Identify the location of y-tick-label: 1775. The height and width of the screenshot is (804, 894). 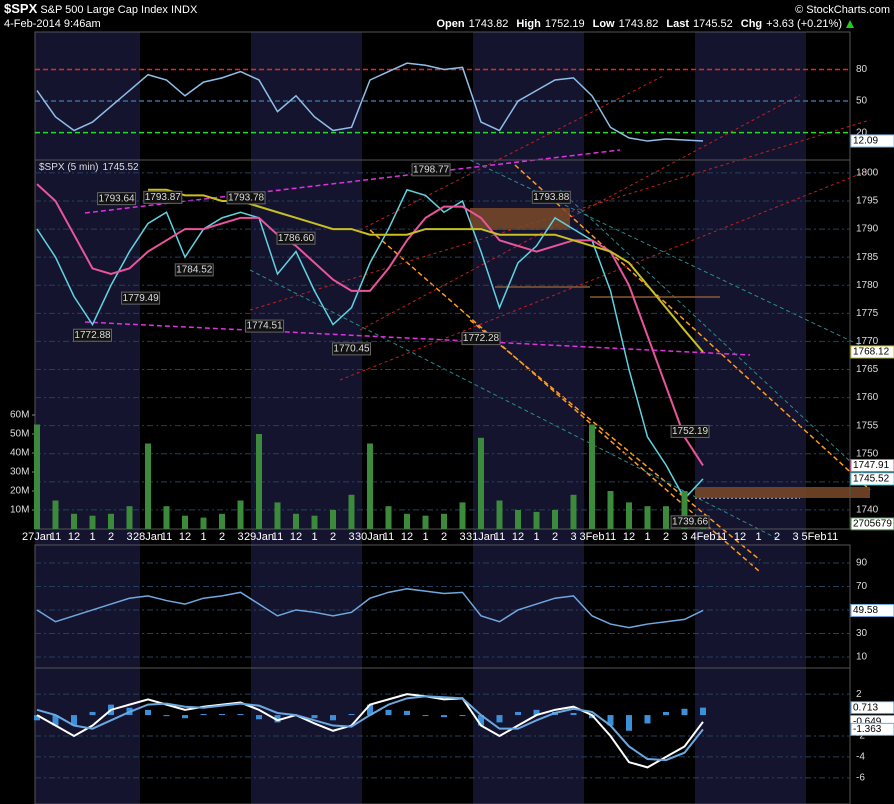
(867, 313).